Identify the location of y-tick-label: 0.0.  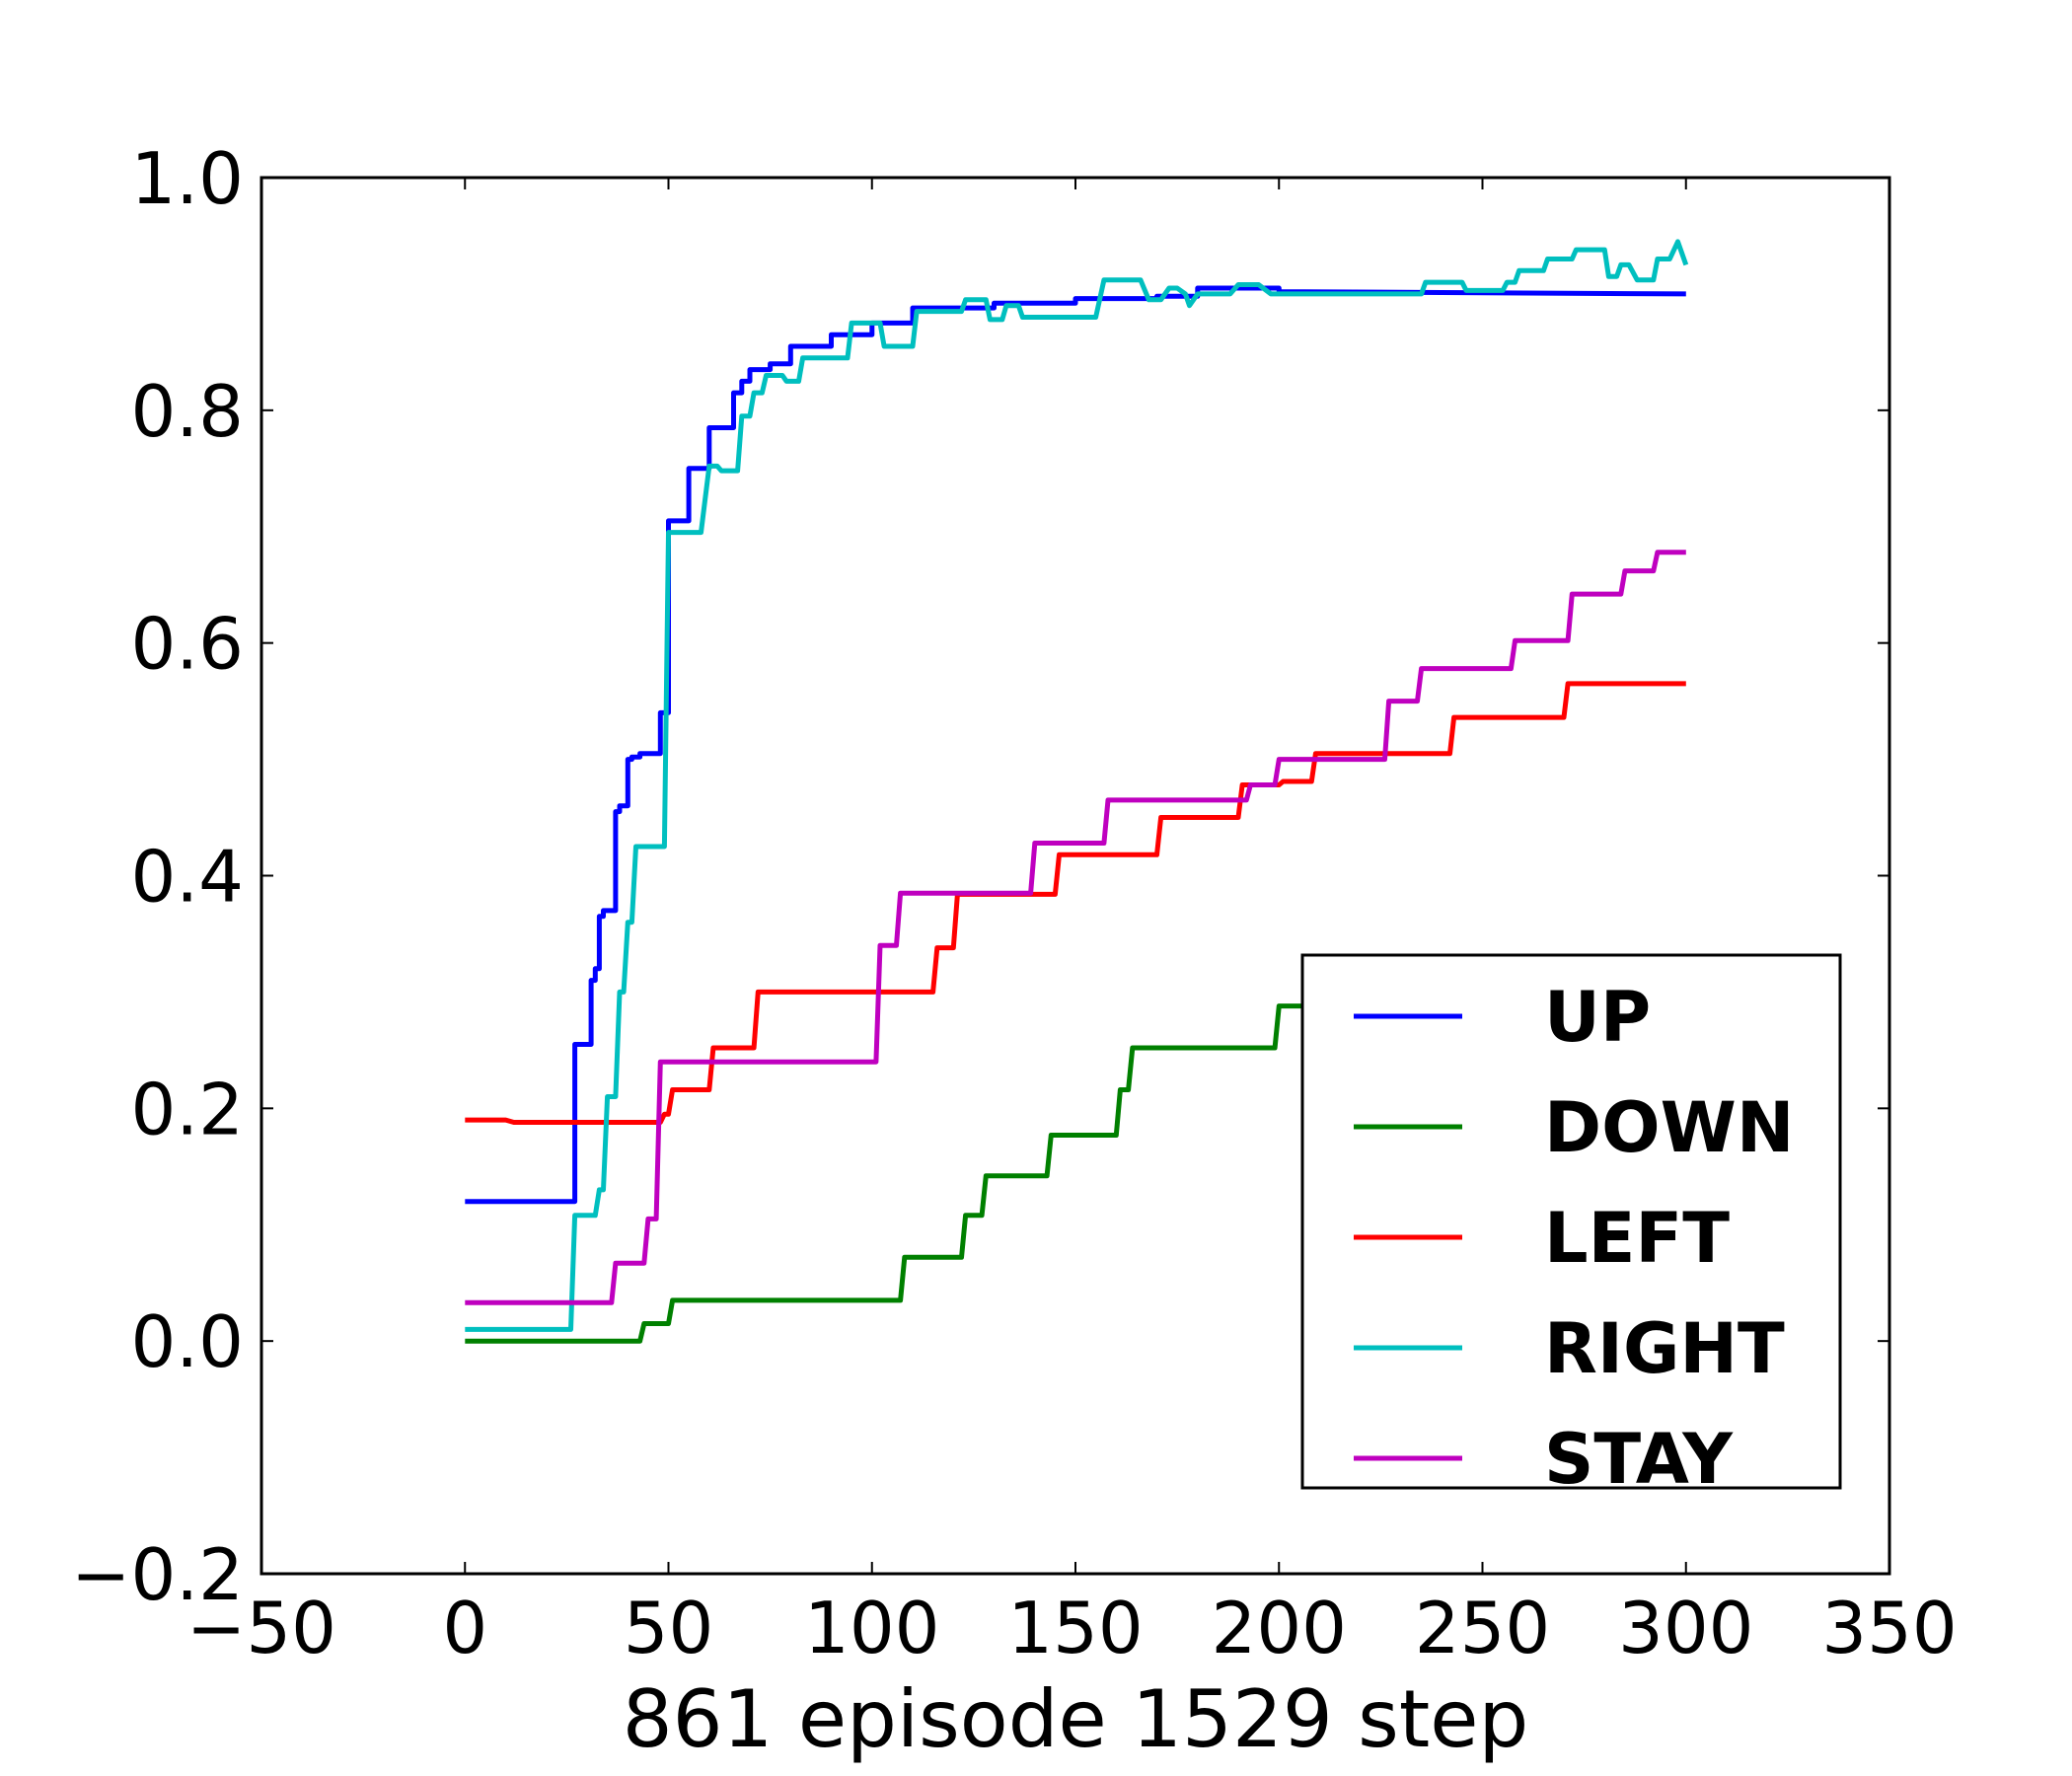
(187, 1342).